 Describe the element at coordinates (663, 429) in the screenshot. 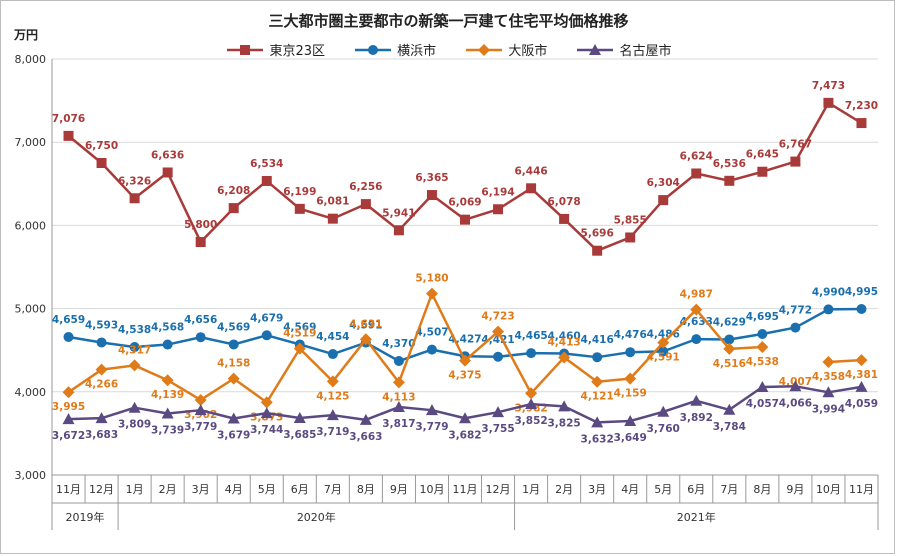

I see `data-label: 3,760` at that location.